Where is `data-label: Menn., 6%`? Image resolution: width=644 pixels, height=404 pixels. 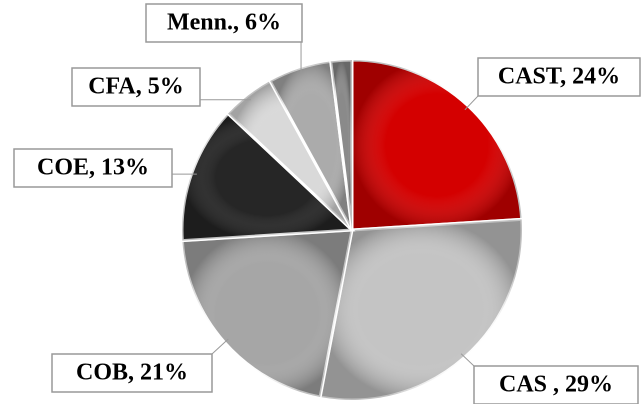 data-label: Menn., 6% is located at coordinates (224, 23).